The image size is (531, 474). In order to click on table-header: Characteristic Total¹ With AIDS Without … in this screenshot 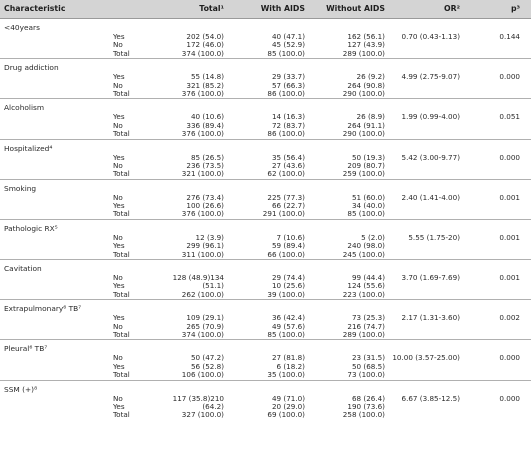, I will do `click(265, 9)`.